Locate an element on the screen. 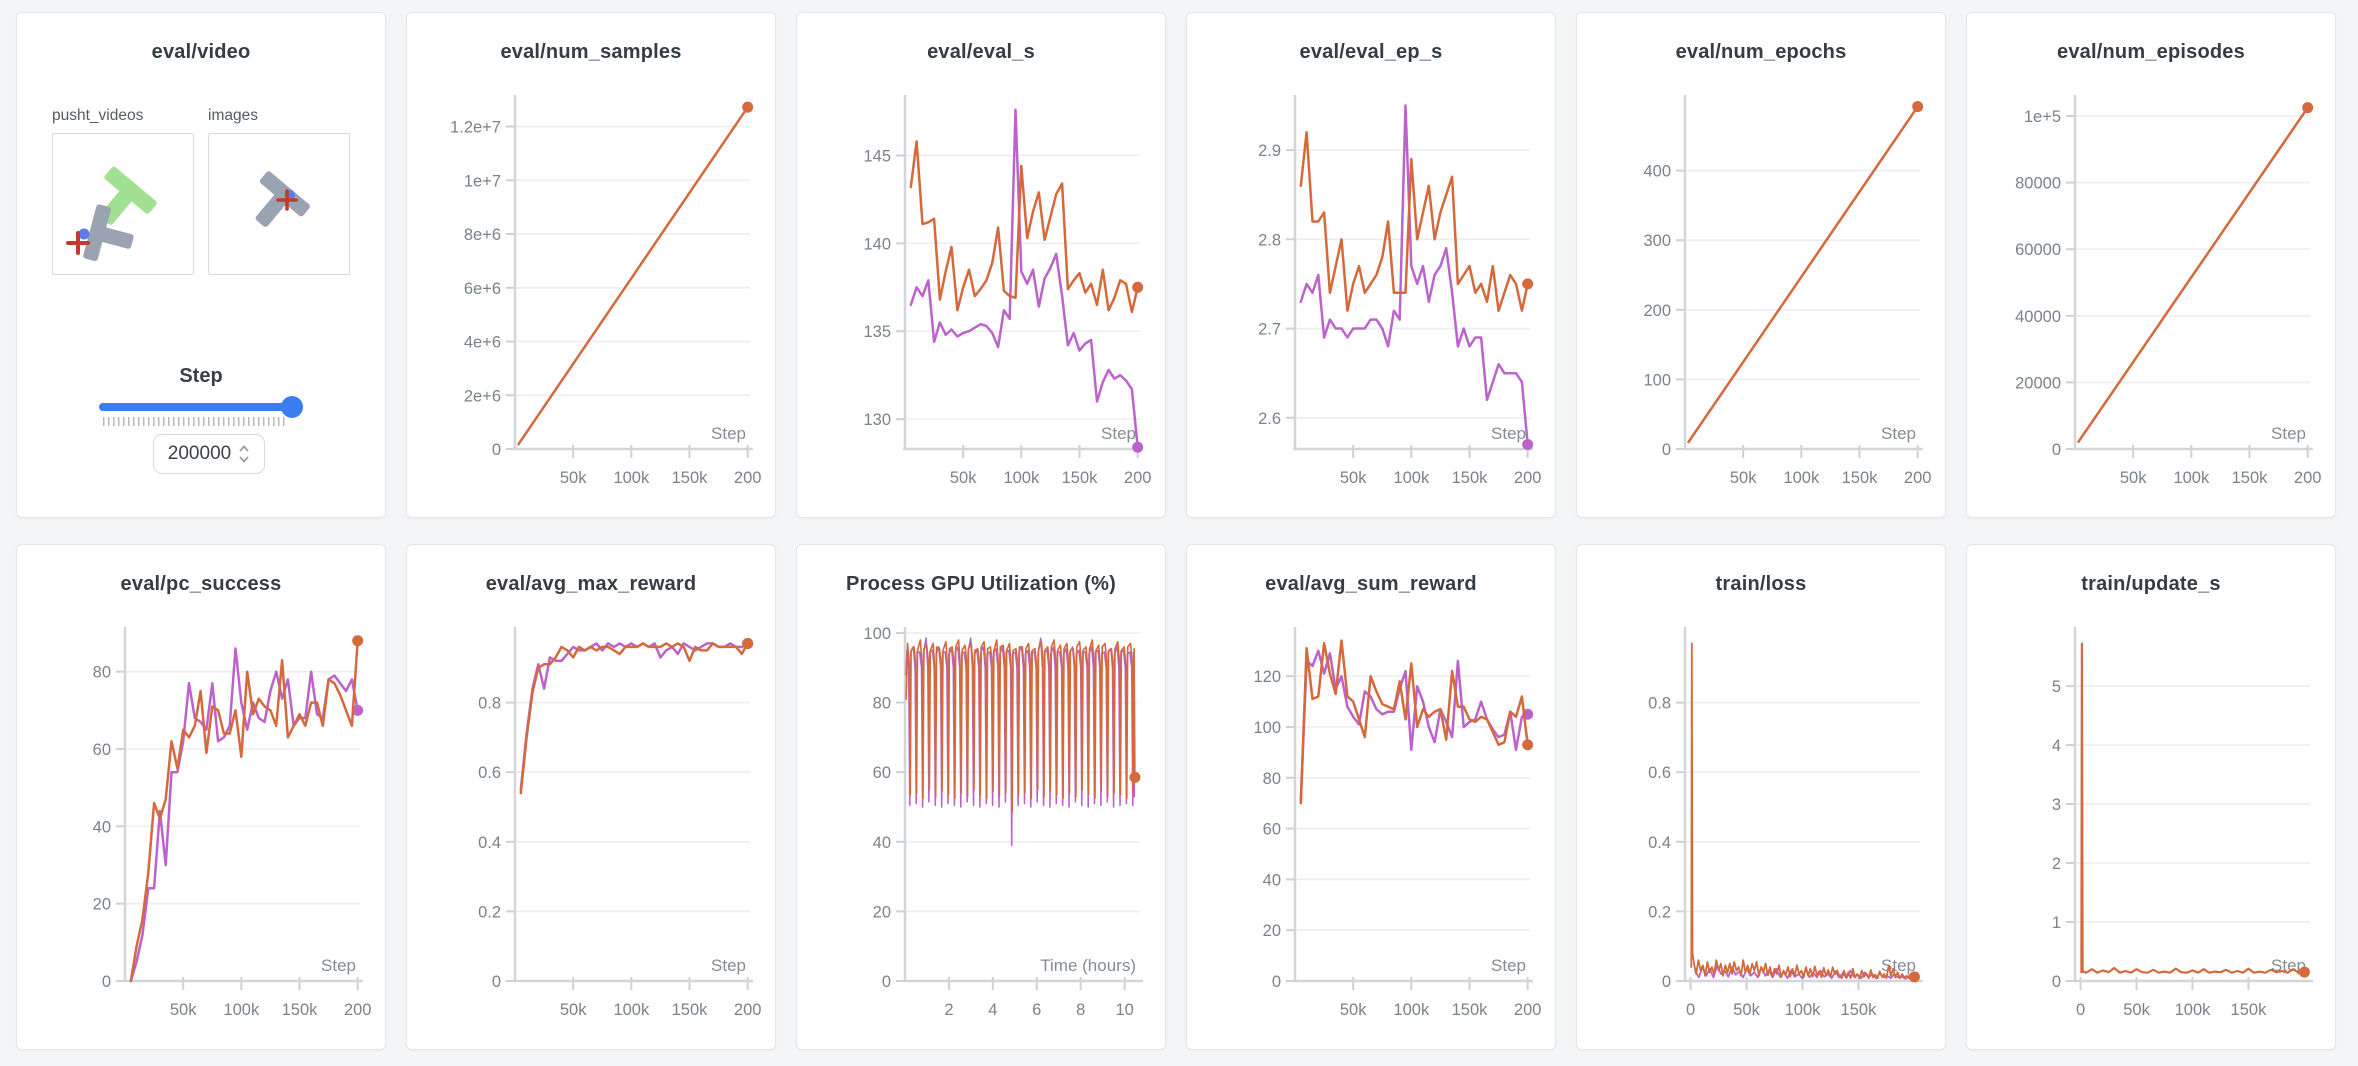 The width and height of the screenshot is (2358, 1066). y-tick-label: 100 is located at coordinates (877, 634).